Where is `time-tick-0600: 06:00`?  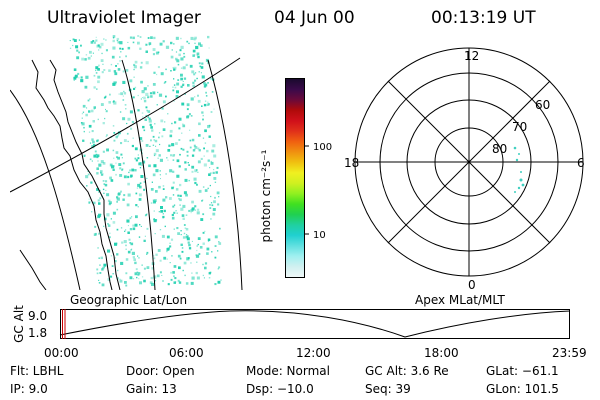
time-tick-0600: 06:00 is located at coordinates (186, 353).